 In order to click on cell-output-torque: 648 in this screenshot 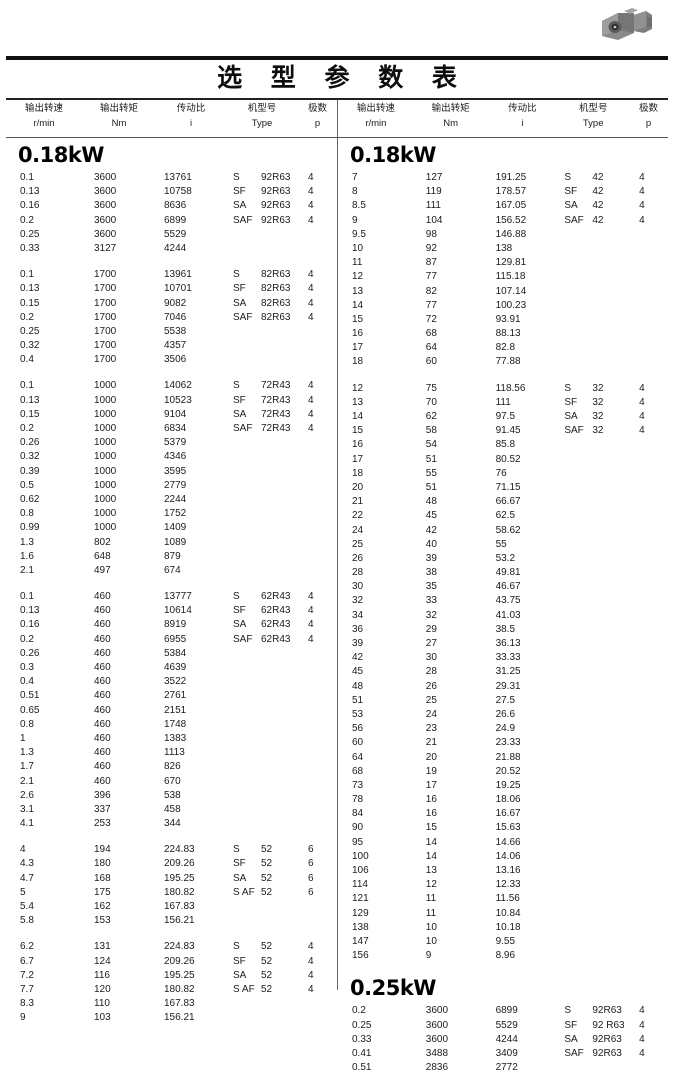, I will do `click(102, 556)`.